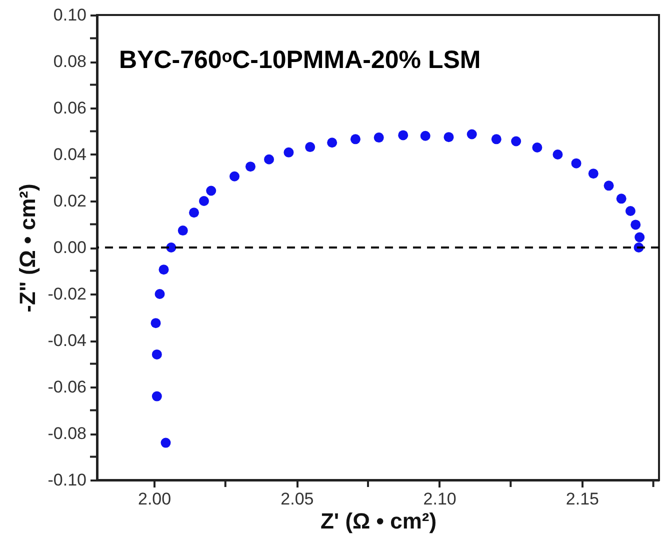 The height and width of the screenshot is (542, 664). Describe the element at coordinates (67, 340) in the screenshot. I see `y-tick-label: -0.04` at that location.